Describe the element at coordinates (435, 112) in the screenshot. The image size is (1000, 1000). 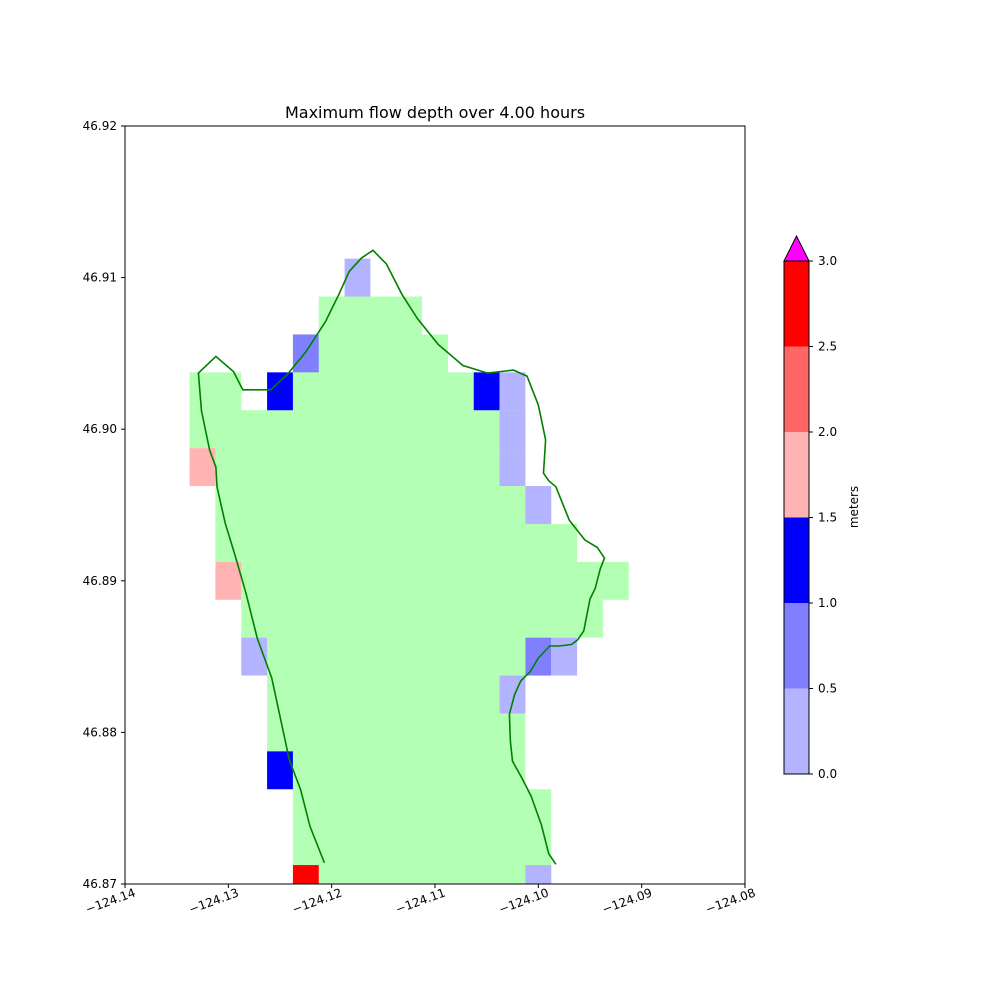
I see `chart-title: Maximum flow depth over 4.00 hours` at that location.